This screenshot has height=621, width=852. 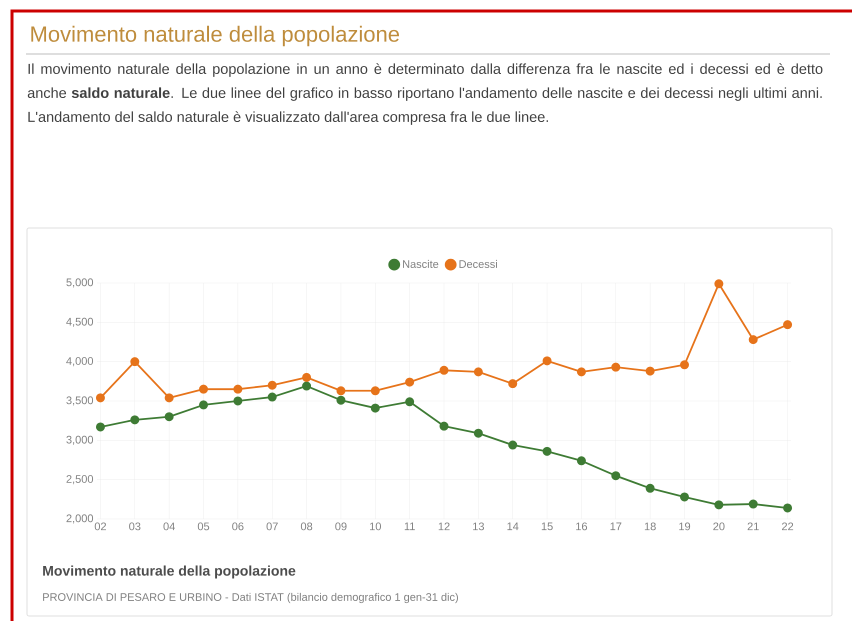 I want to click on x-tick-label: 04, so click(x=169, y=526).